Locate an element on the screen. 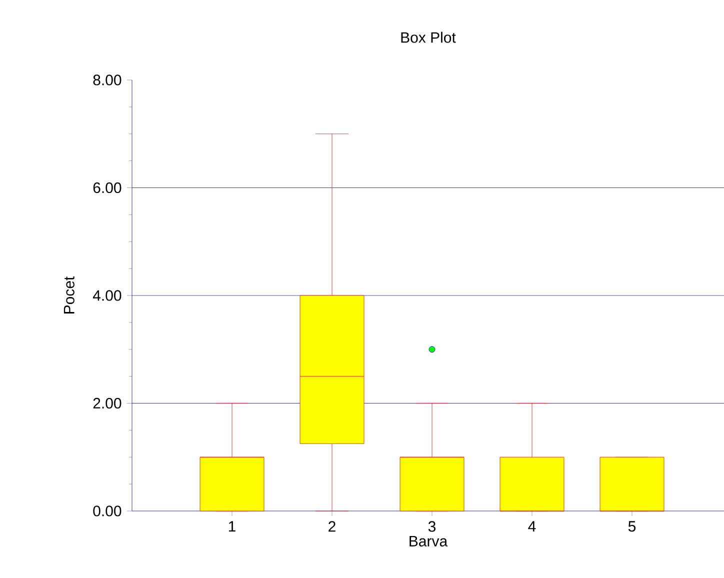  y-tick-label: 0.00 is located at coordinates (107, 511).